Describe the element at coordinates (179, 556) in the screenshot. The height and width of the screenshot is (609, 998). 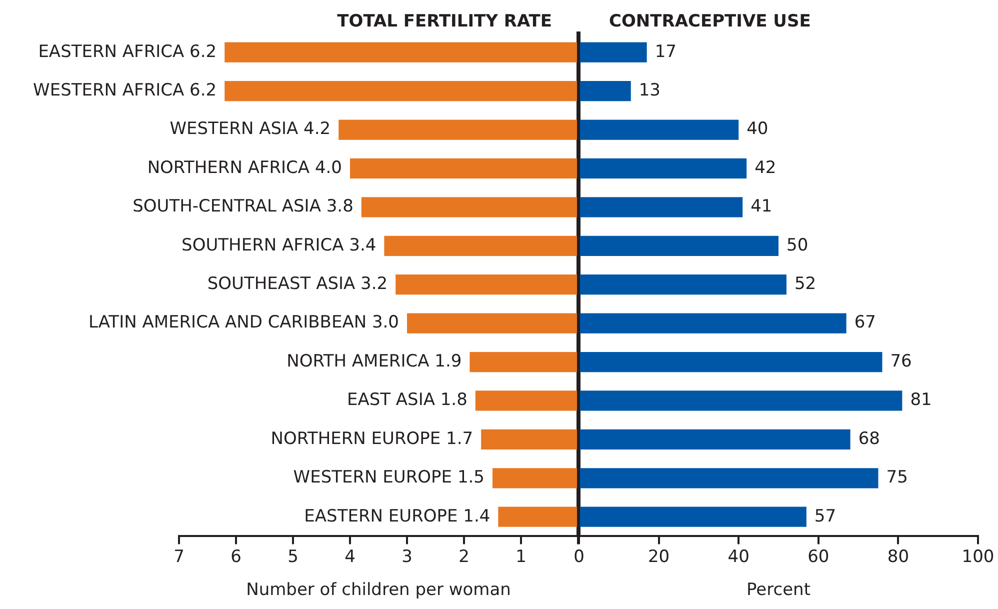
I see `x-tick-label: 7` at that location.